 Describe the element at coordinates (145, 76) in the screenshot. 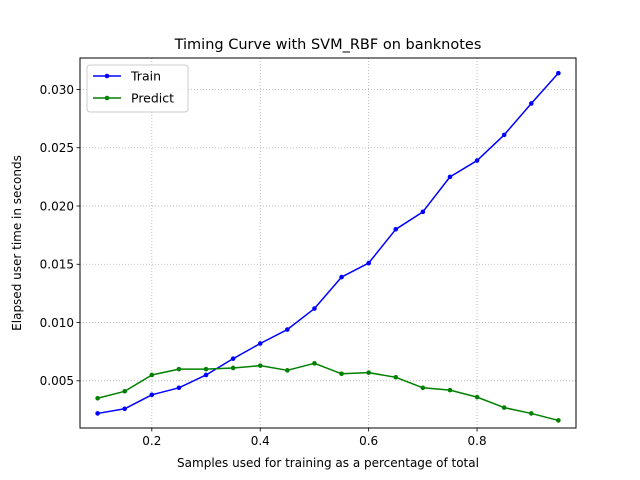

I see `legend-label-train: Train` at that location.